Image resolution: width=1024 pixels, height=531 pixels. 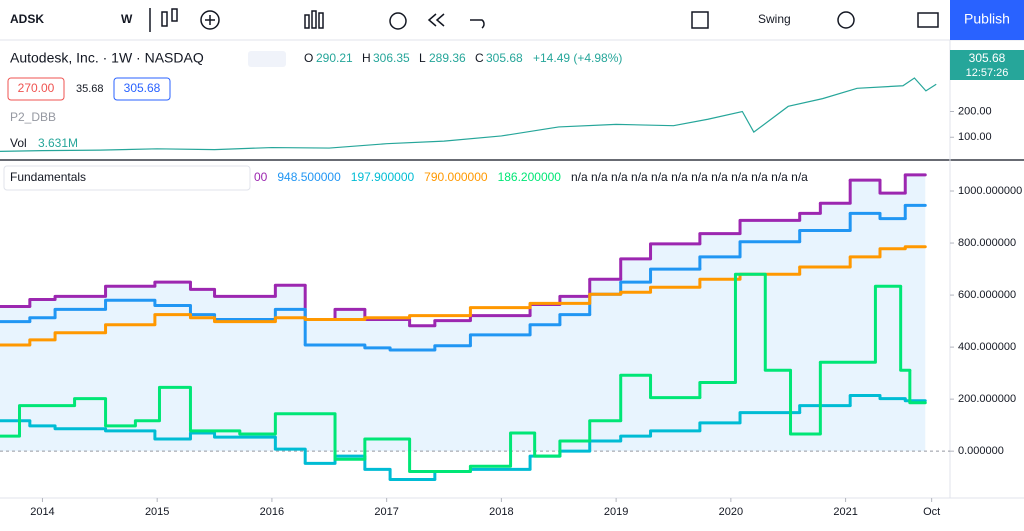 I want to click on change: +14.49 (+4.98%), so click(x=577, y=58).